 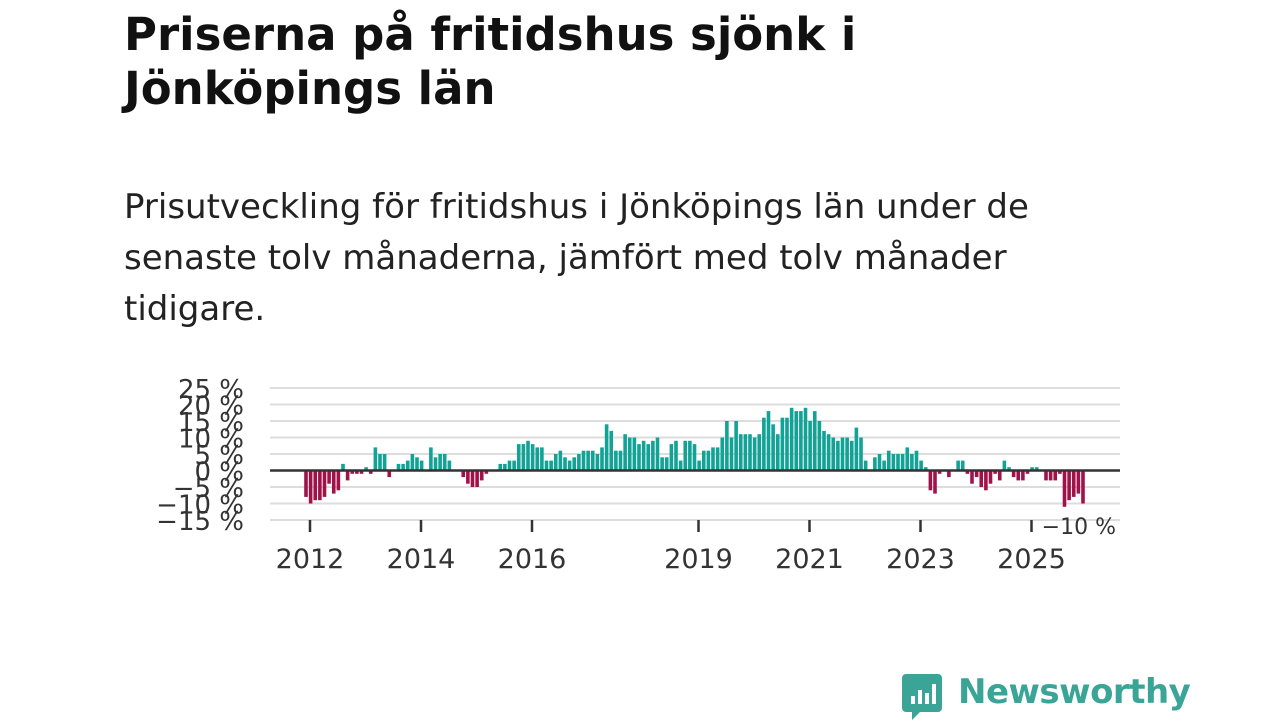 I want to click on x-tick-label: 2025, so click(x=1031, y=559).